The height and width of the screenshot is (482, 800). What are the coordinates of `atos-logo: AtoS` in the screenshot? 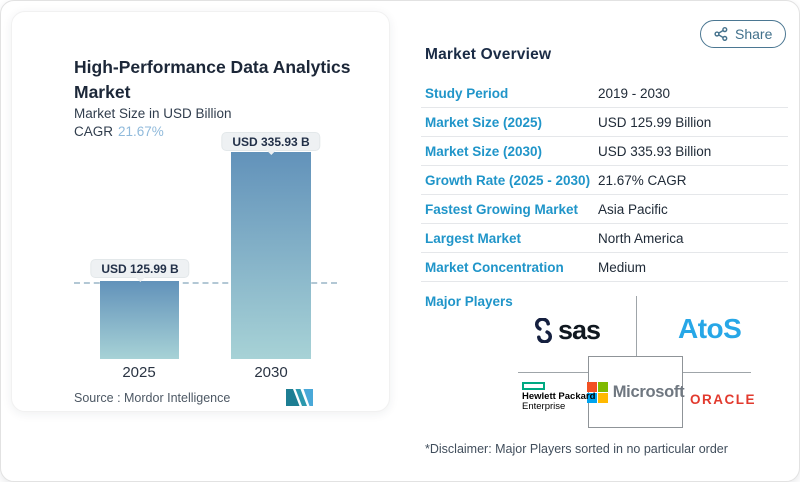 It's located at (710, 328).